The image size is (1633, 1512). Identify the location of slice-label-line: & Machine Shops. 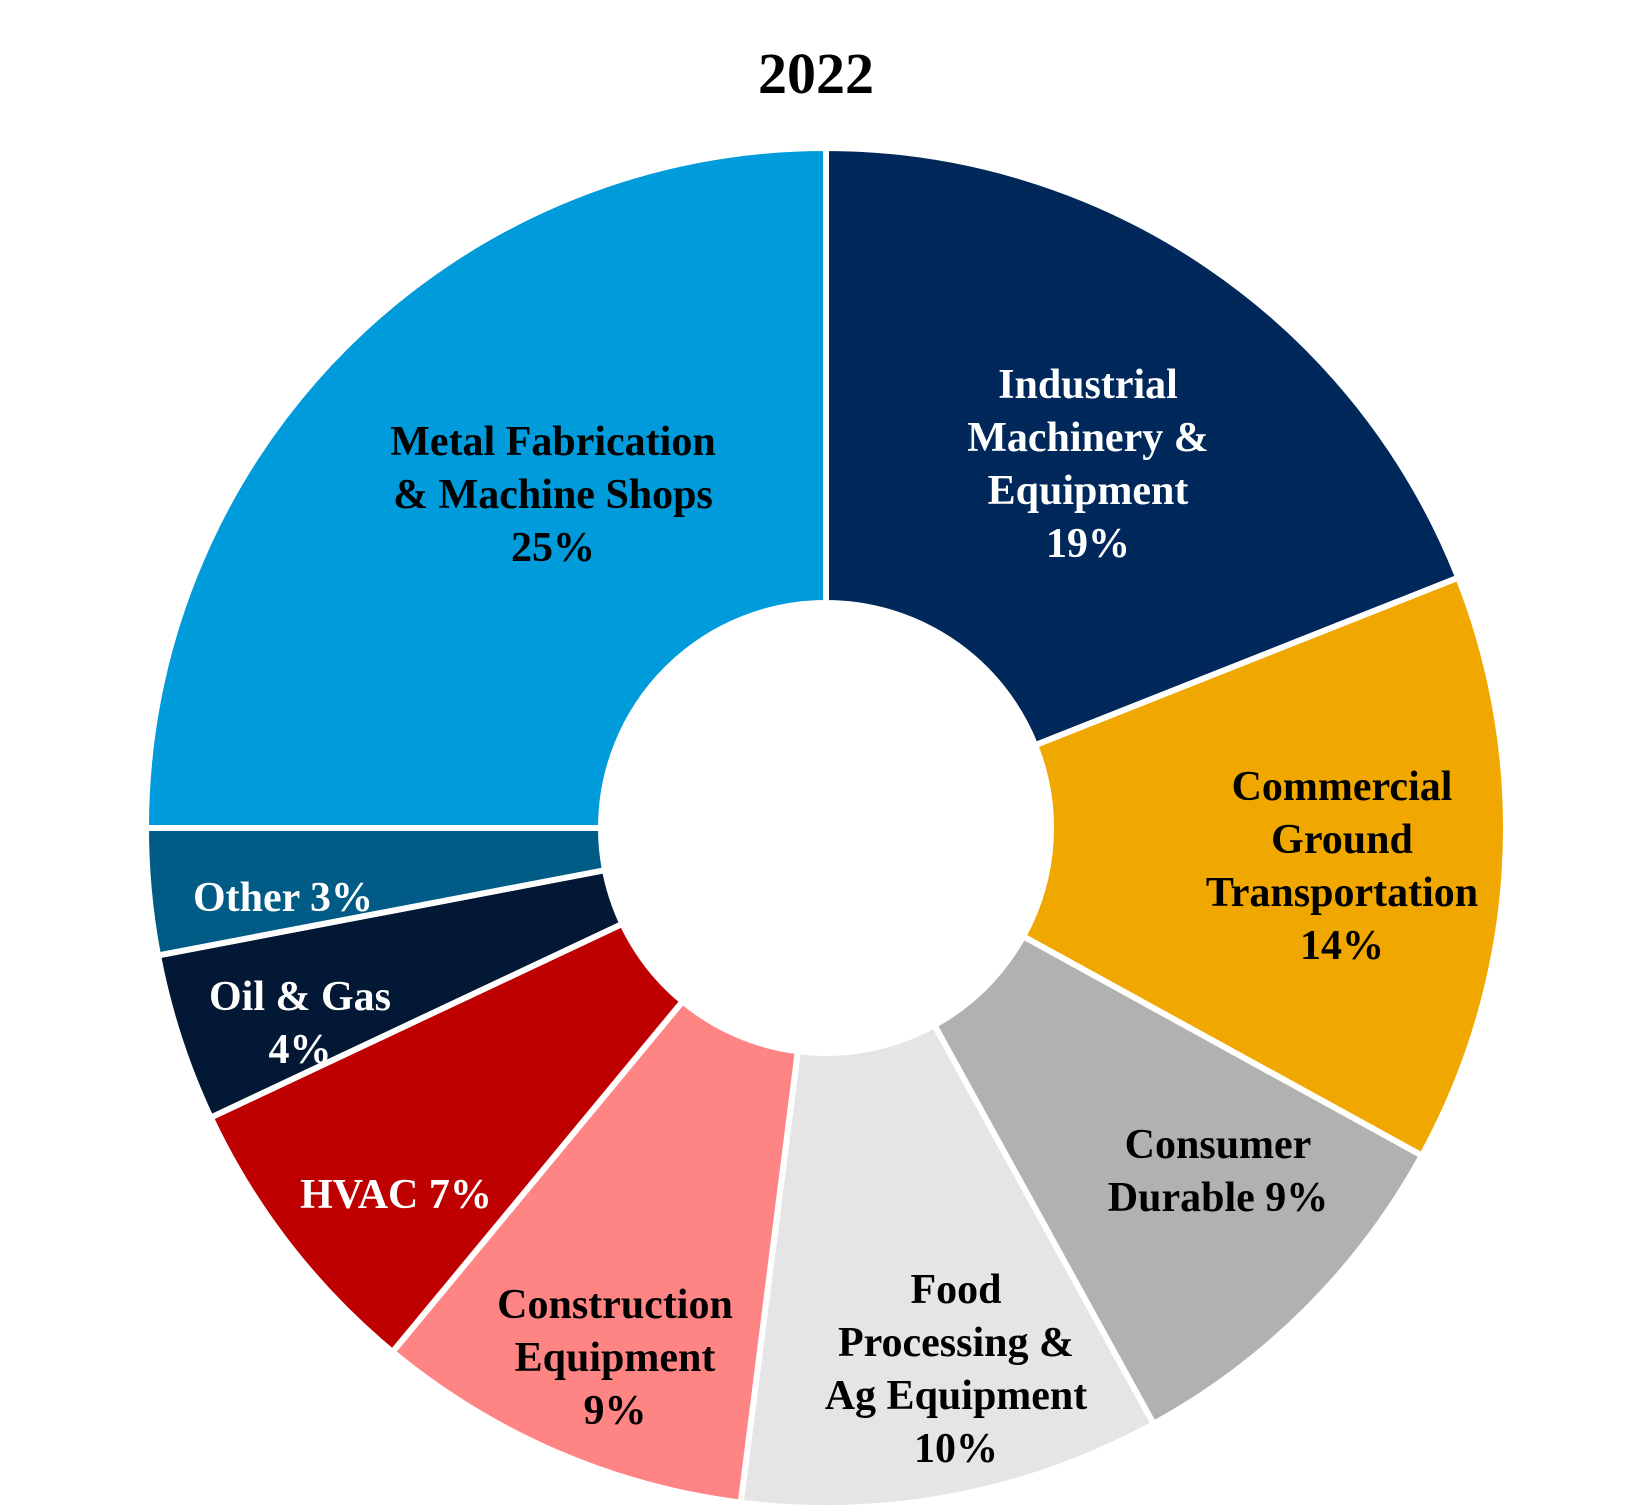
(553, 495).